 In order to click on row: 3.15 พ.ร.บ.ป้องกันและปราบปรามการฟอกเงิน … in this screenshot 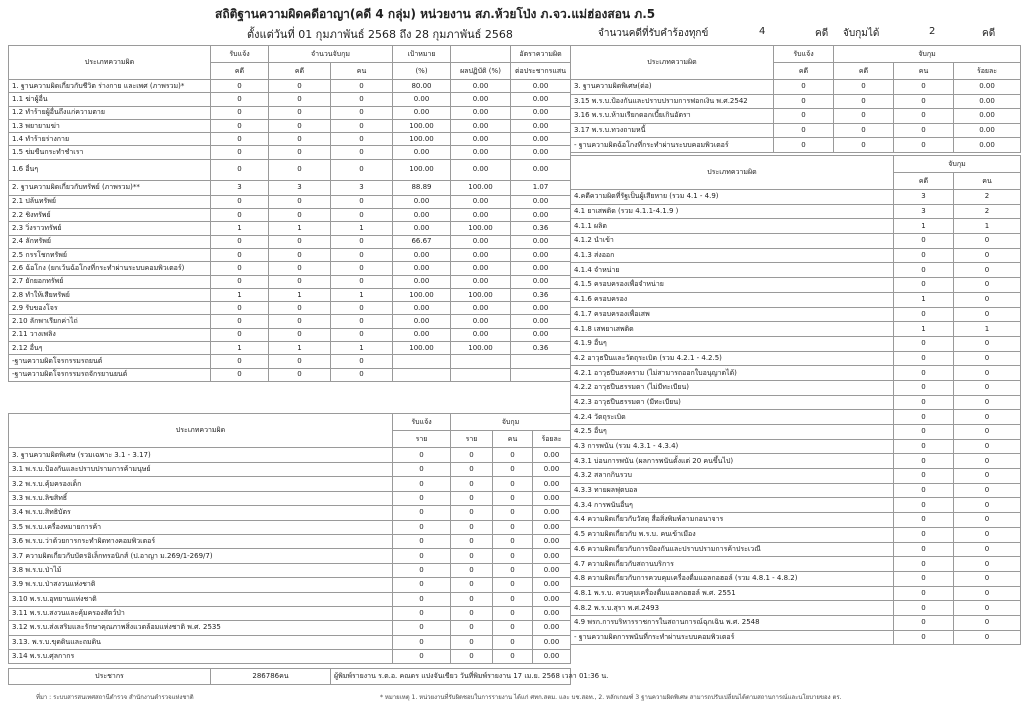, I will do `click(796, 101)`.